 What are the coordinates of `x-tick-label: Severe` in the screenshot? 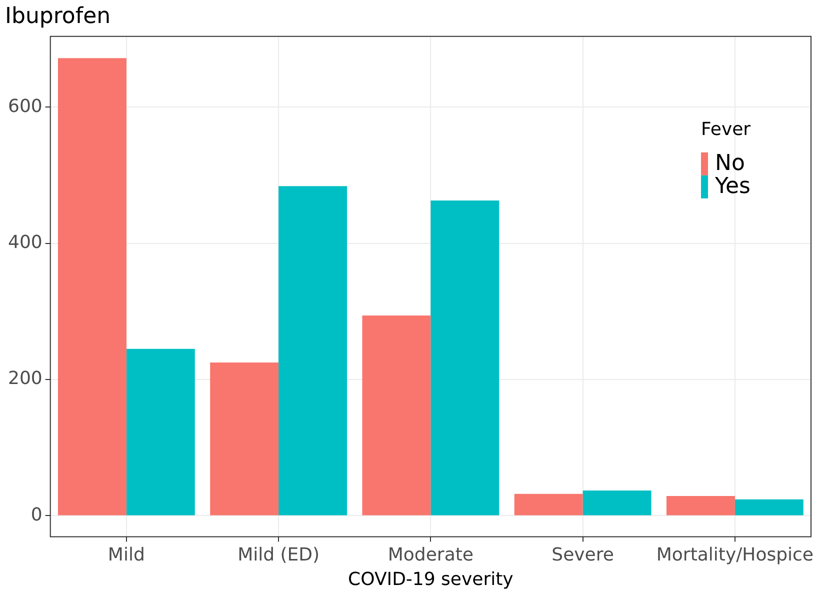 It's located at (583, 555).